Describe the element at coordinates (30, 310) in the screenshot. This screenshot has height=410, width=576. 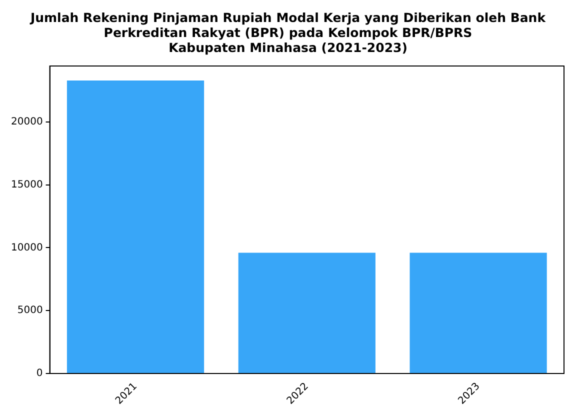
I see `y-tick-label: 5000` at that location.